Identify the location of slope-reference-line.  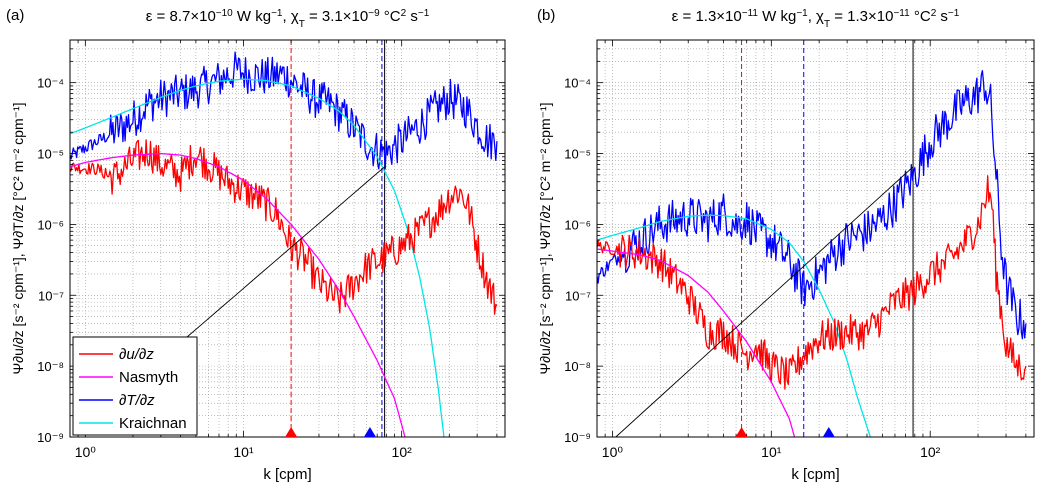
(274, 261).